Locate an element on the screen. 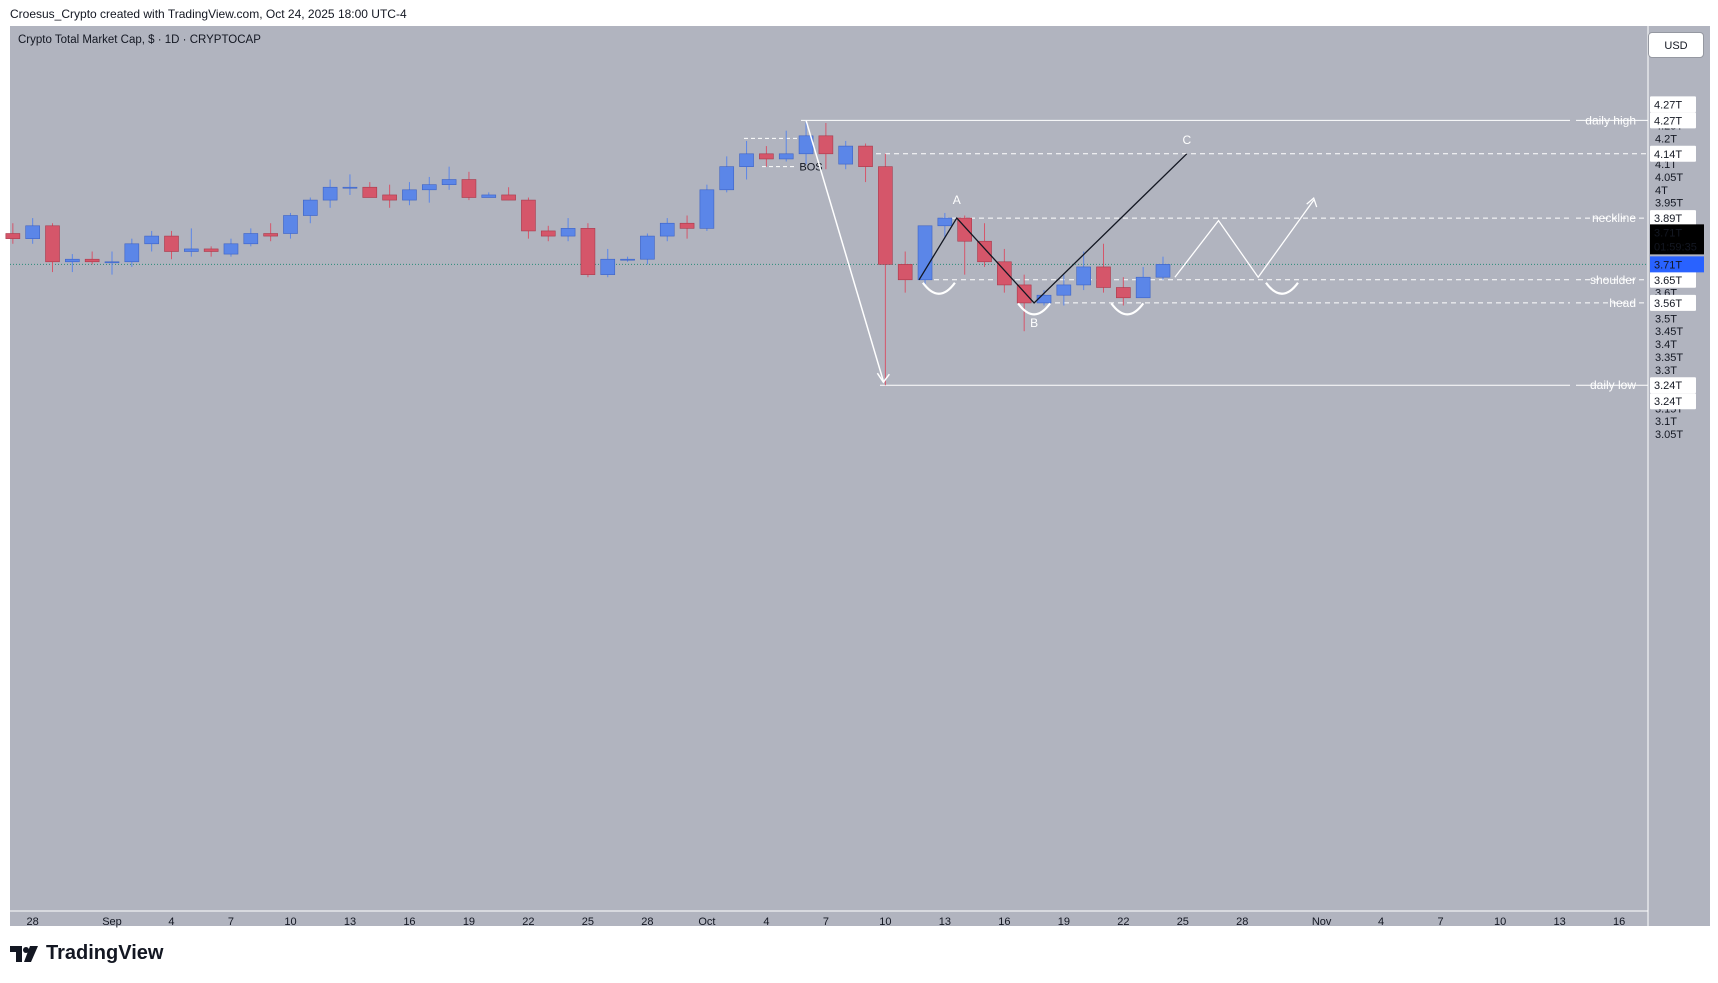  currency-button: USD is located at coordinates (1676, 45).